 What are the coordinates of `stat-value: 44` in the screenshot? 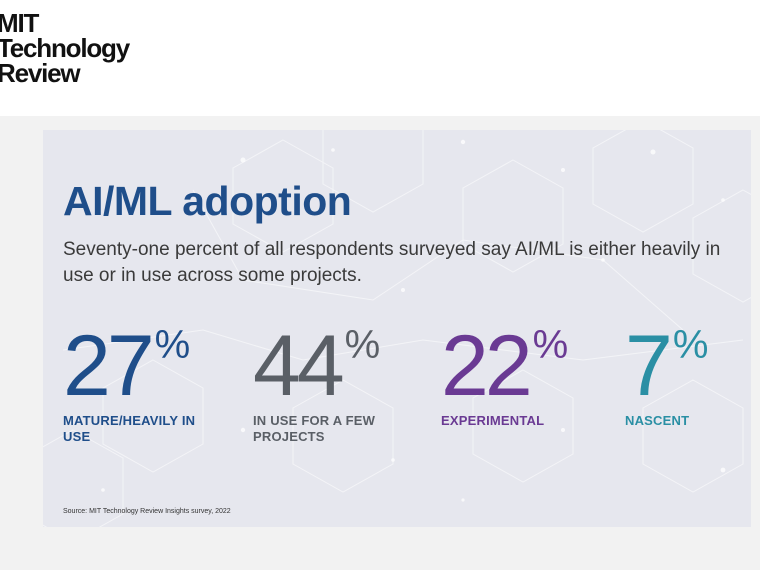 It's located at (299, 366).